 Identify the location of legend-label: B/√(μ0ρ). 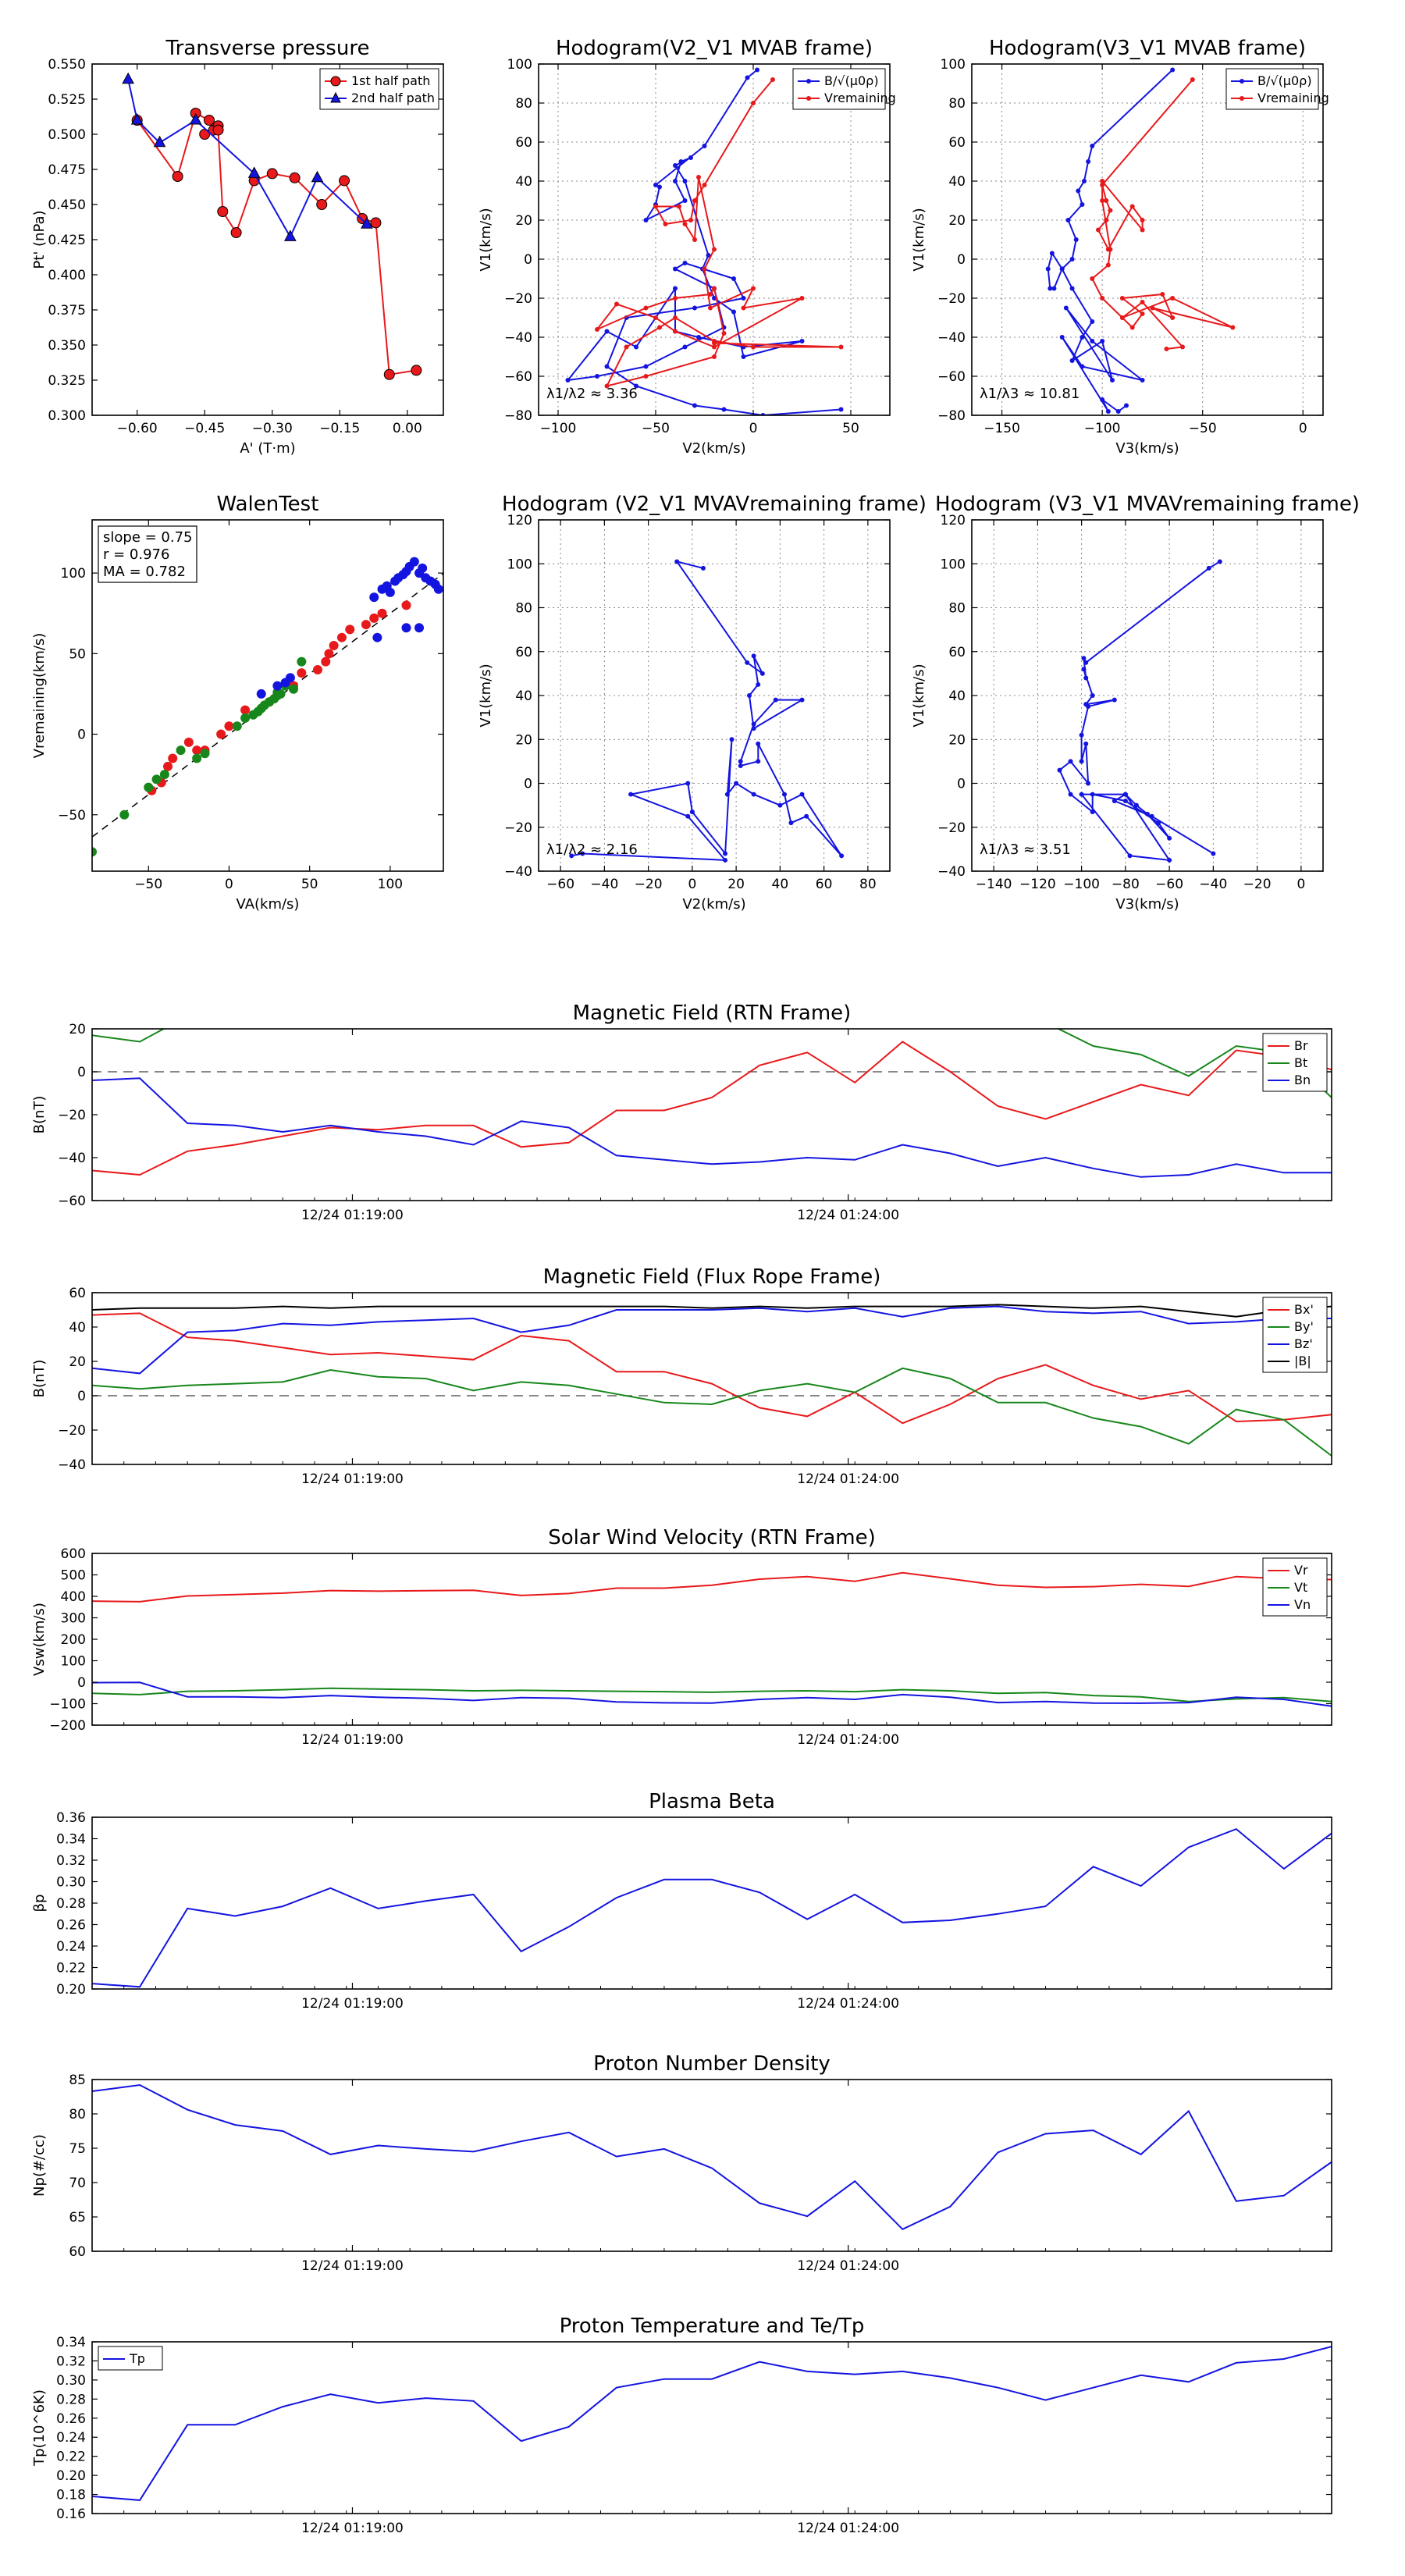
(851, 80).